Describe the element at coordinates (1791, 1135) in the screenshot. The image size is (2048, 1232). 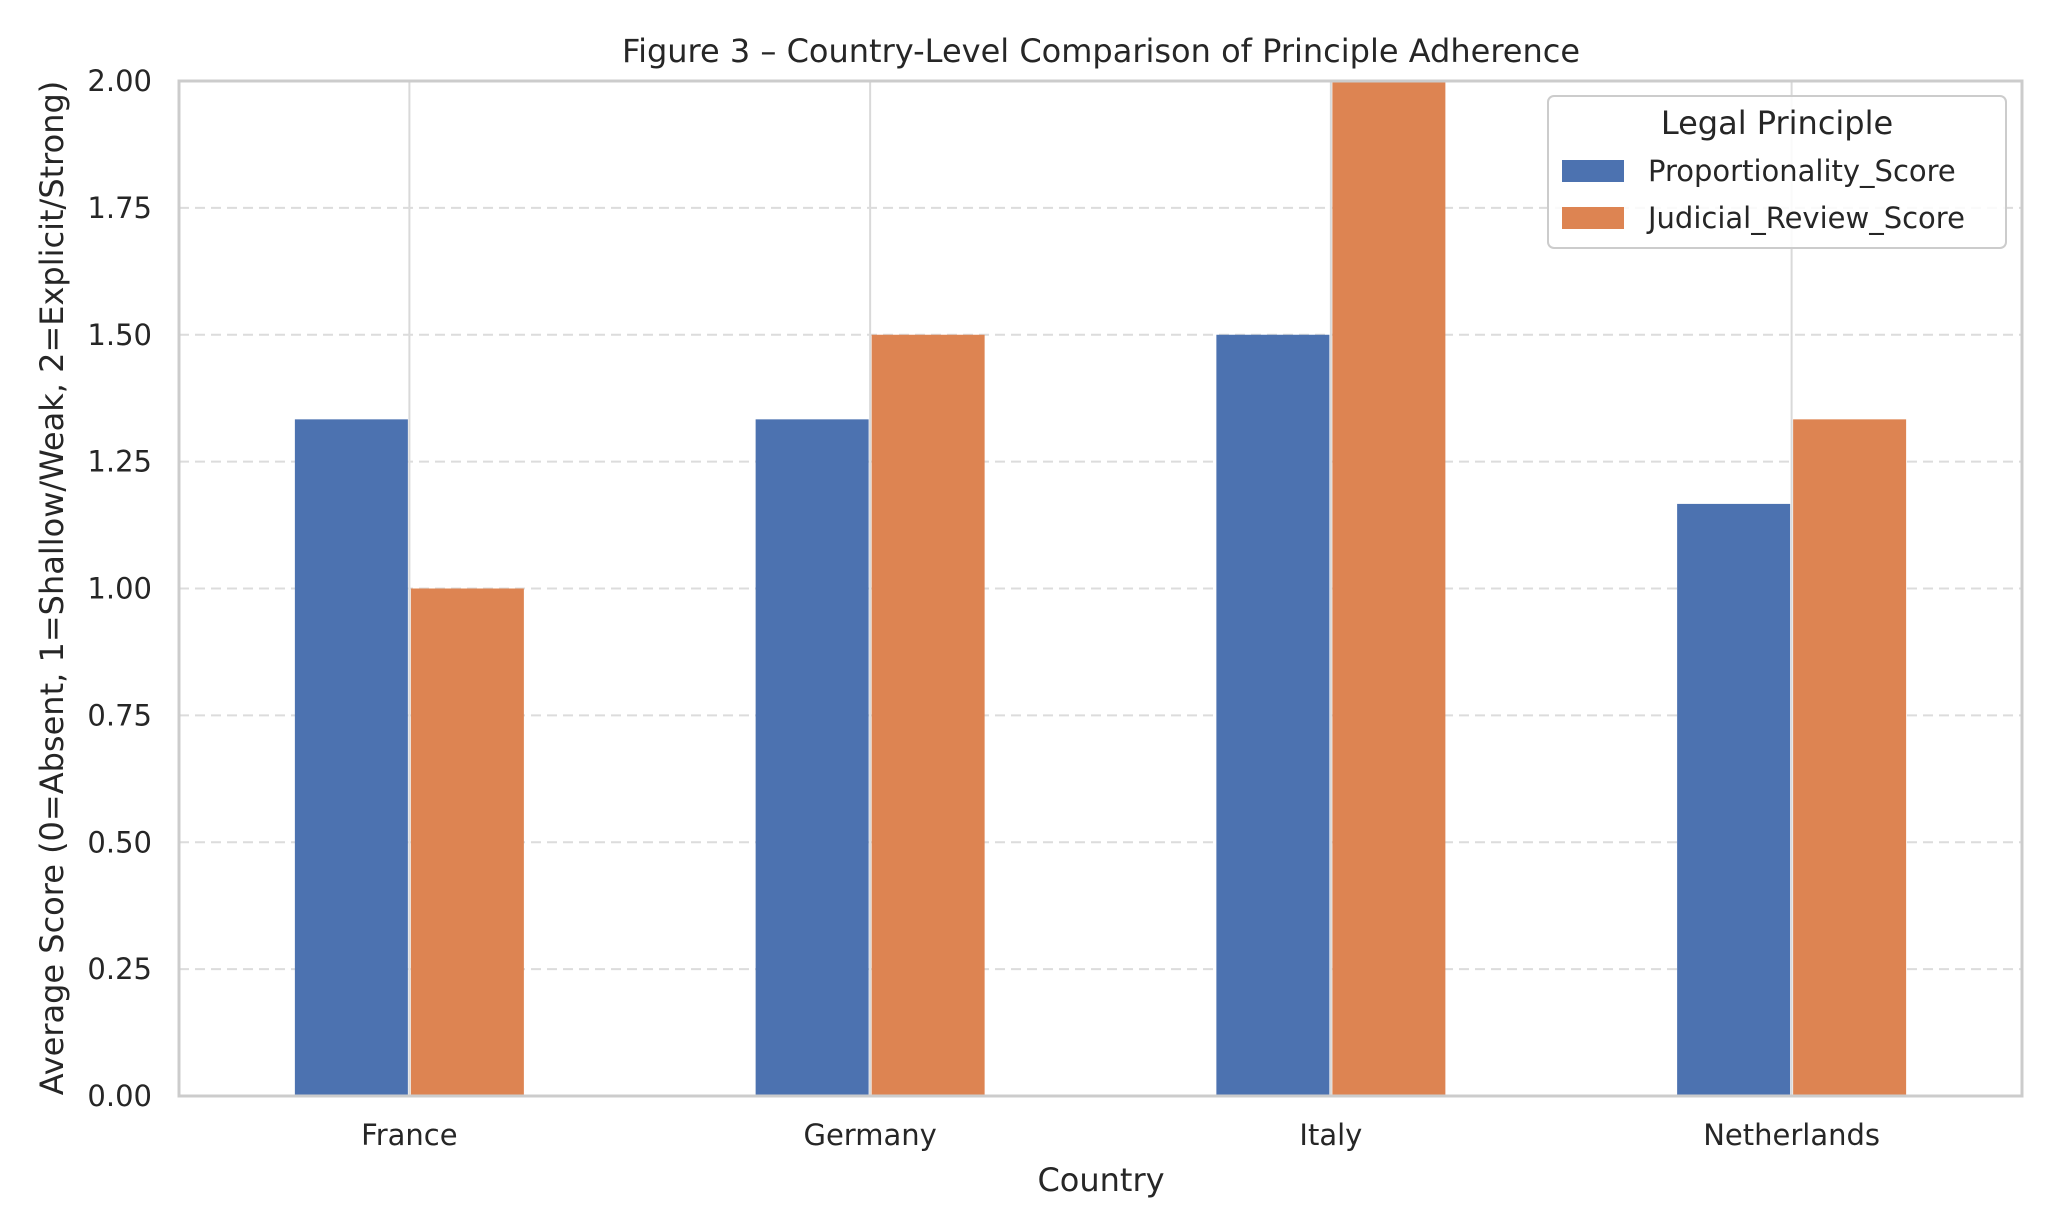
I see `x-tick-label: Netherlands` at that location.